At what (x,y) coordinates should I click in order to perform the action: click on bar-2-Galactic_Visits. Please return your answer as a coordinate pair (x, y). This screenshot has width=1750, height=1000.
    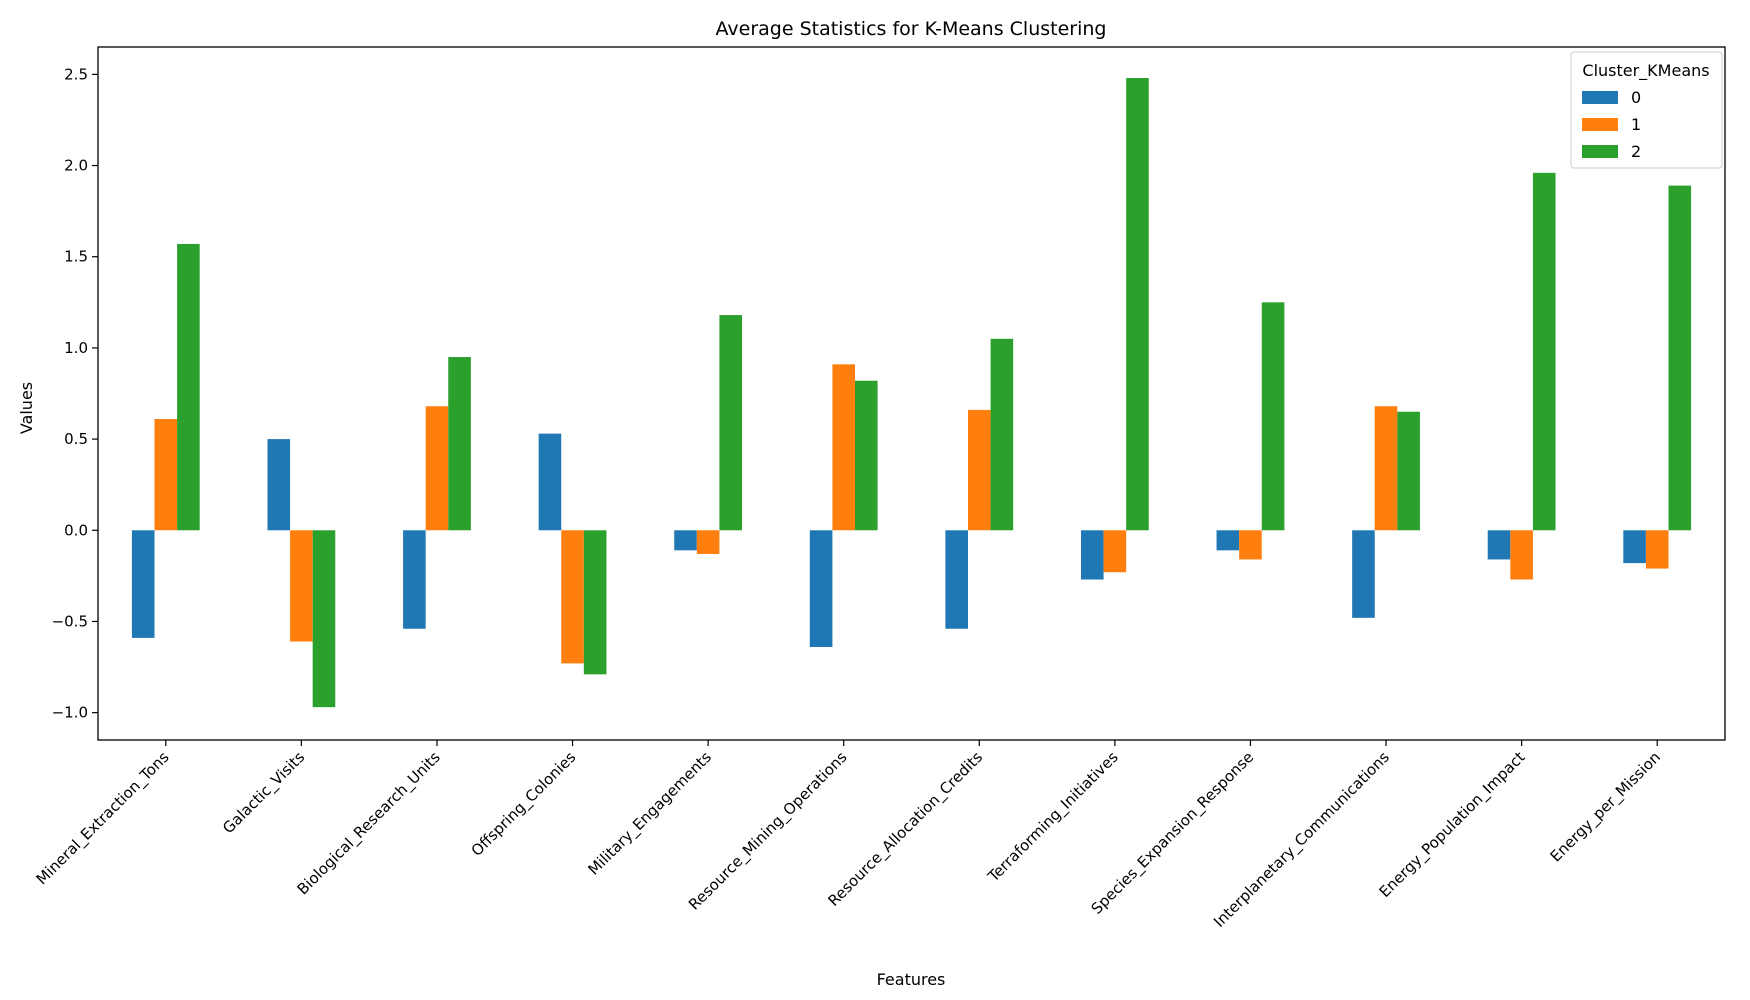
    Looking at the image, I should click on (324, 619).